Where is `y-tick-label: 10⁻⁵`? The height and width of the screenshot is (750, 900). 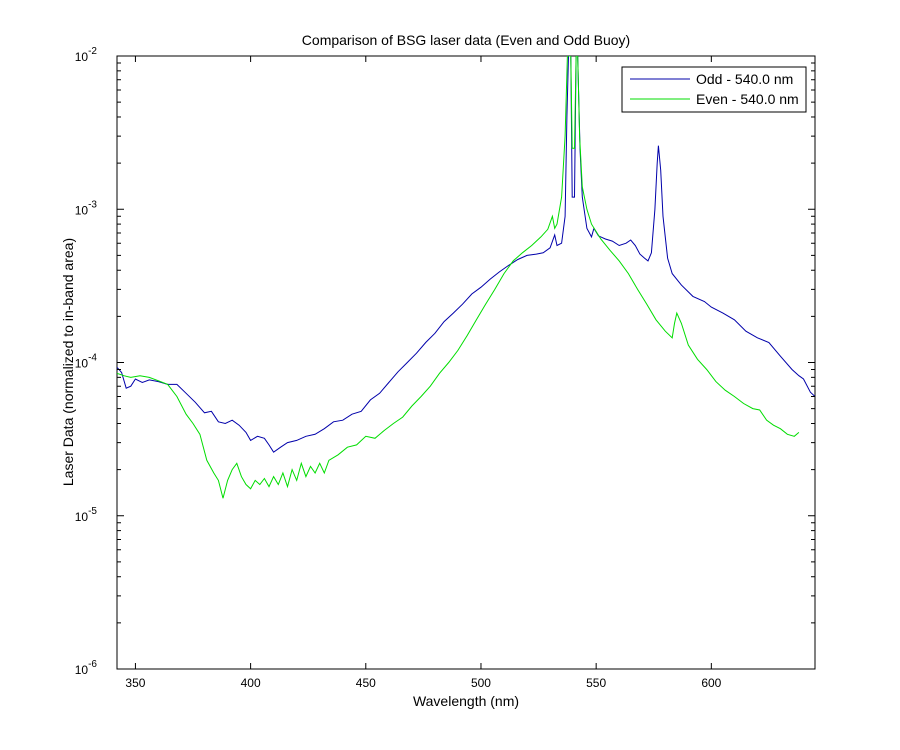 y-tick-label: 10⁻⁵ is located at coordinates (86, 515).